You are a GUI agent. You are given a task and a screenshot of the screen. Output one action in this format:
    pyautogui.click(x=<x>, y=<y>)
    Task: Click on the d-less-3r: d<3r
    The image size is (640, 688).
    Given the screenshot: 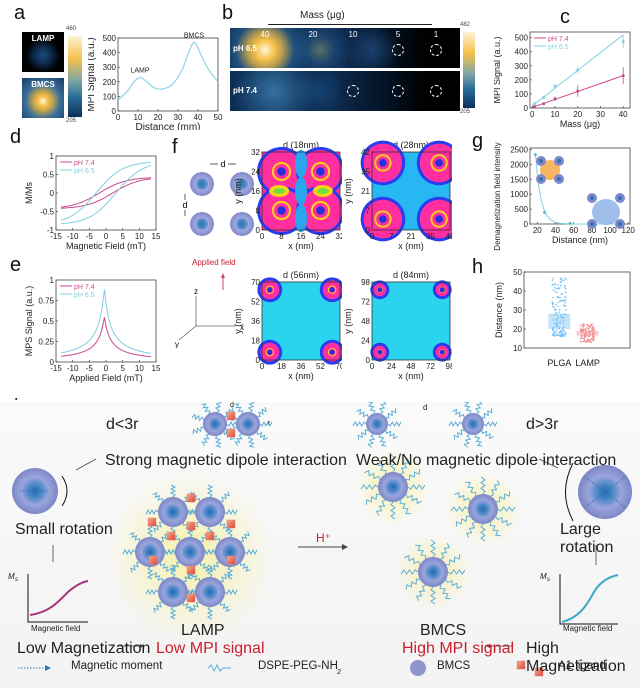 What is the action you would take?
    pyautogui.click(x=122, y=424)
    